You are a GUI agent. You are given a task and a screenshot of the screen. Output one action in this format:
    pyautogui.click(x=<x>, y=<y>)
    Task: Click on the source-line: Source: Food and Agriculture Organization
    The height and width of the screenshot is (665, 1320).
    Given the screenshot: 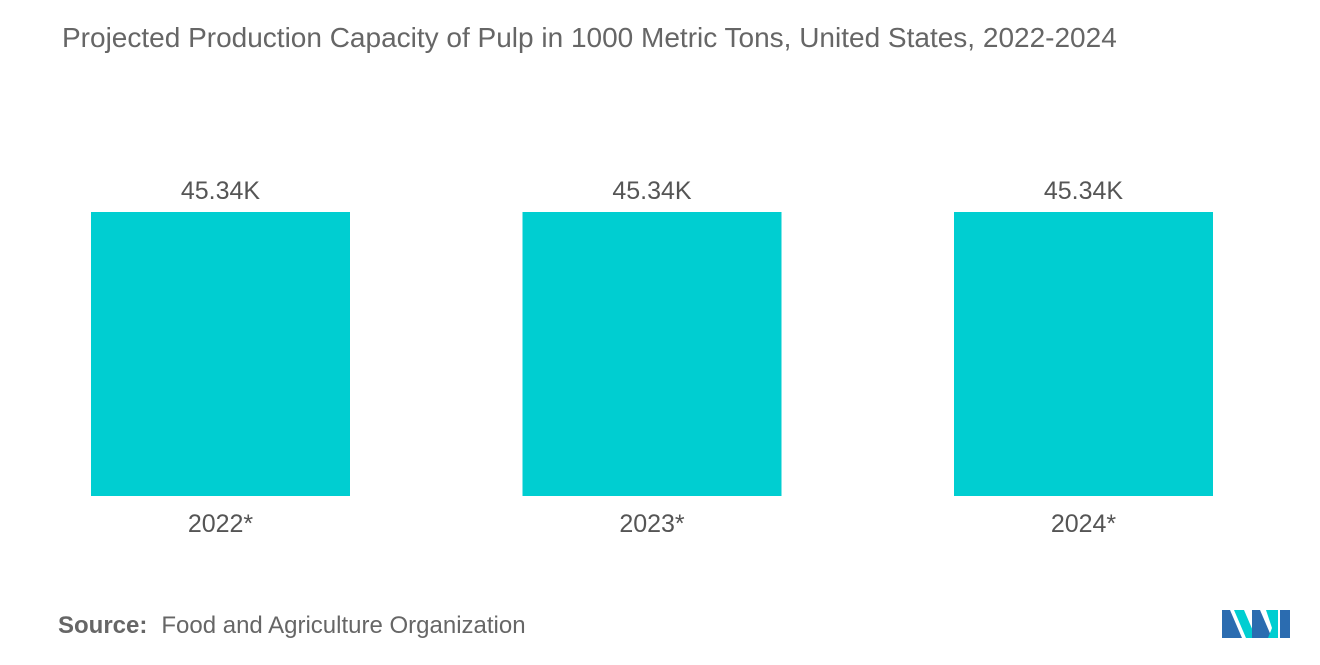 What is the action you would take?
    pyautogui.click(x=292, y=626)
    